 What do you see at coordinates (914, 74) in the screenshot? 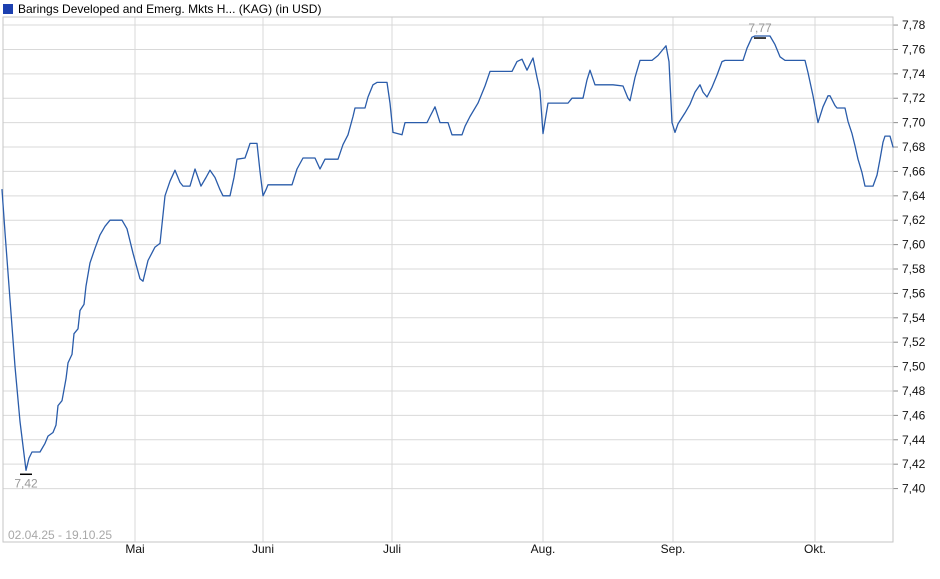
I see `y-tick-label: 7,74` at bounding box center [914, 74].